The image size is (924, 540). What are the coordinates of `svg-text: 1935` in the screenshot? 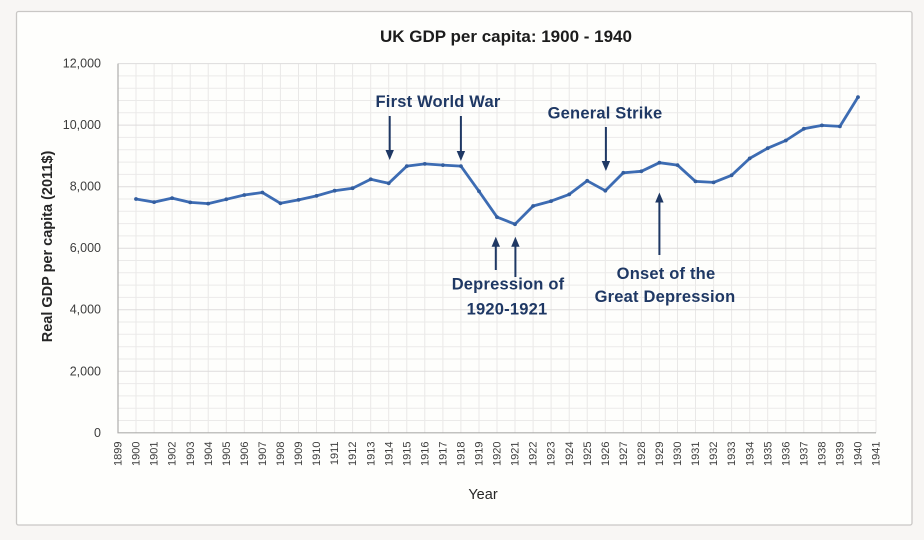 It's located at (768, 454).